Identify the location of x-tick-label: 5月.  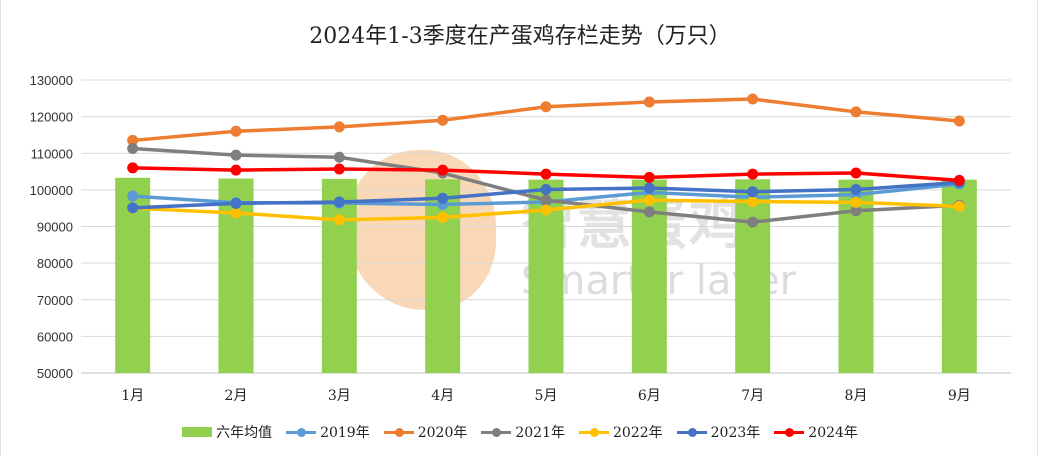
(546, 396).